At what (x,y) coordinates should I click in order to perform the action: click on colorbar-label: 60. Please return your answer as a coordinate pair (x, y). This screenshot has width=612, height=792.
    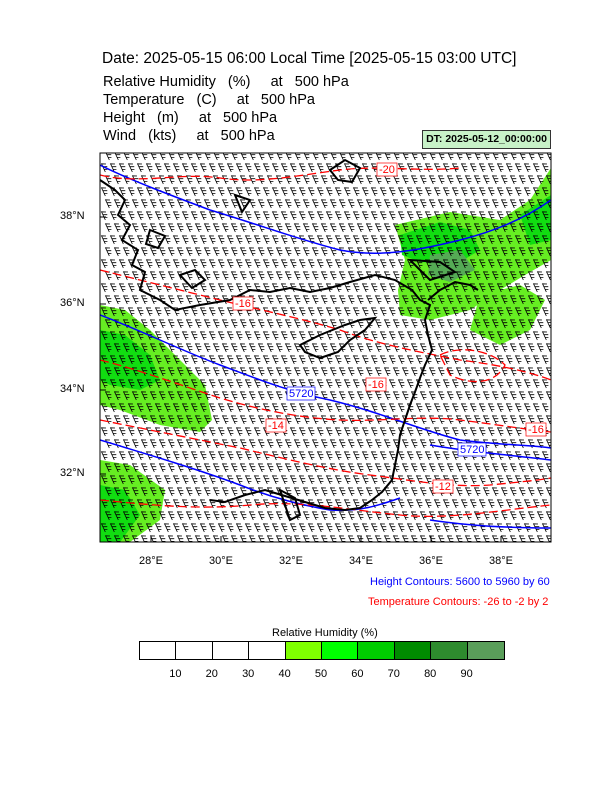
    Looking at the image, I should click on (357, 674).